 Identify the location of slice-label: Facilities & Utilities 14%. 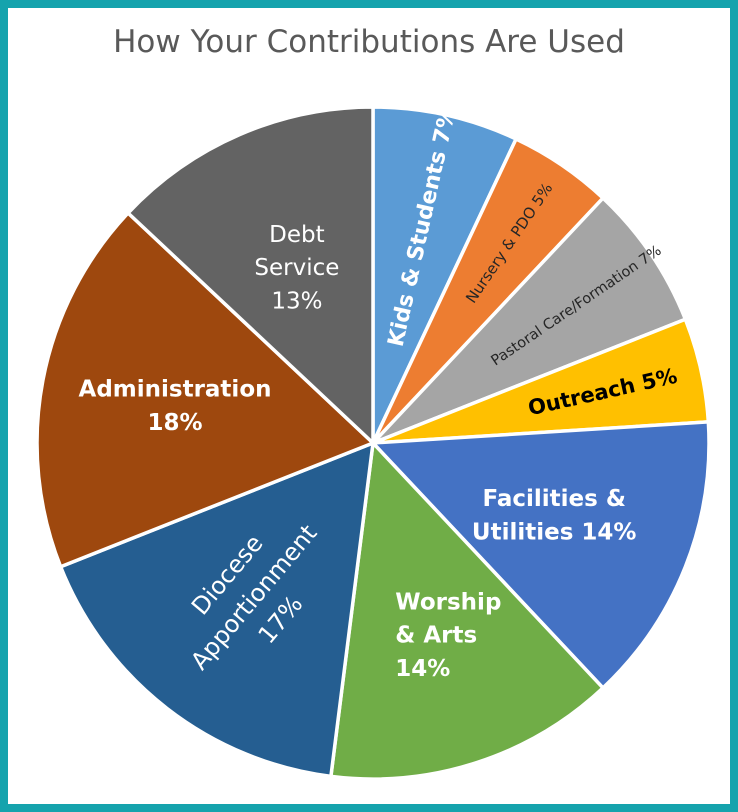
(554, 515).